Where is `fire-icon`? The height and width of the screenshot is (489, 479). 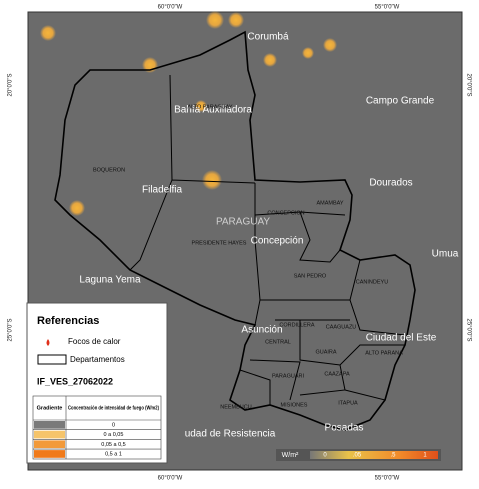 fire-icon is located at coordinates (48, 342).